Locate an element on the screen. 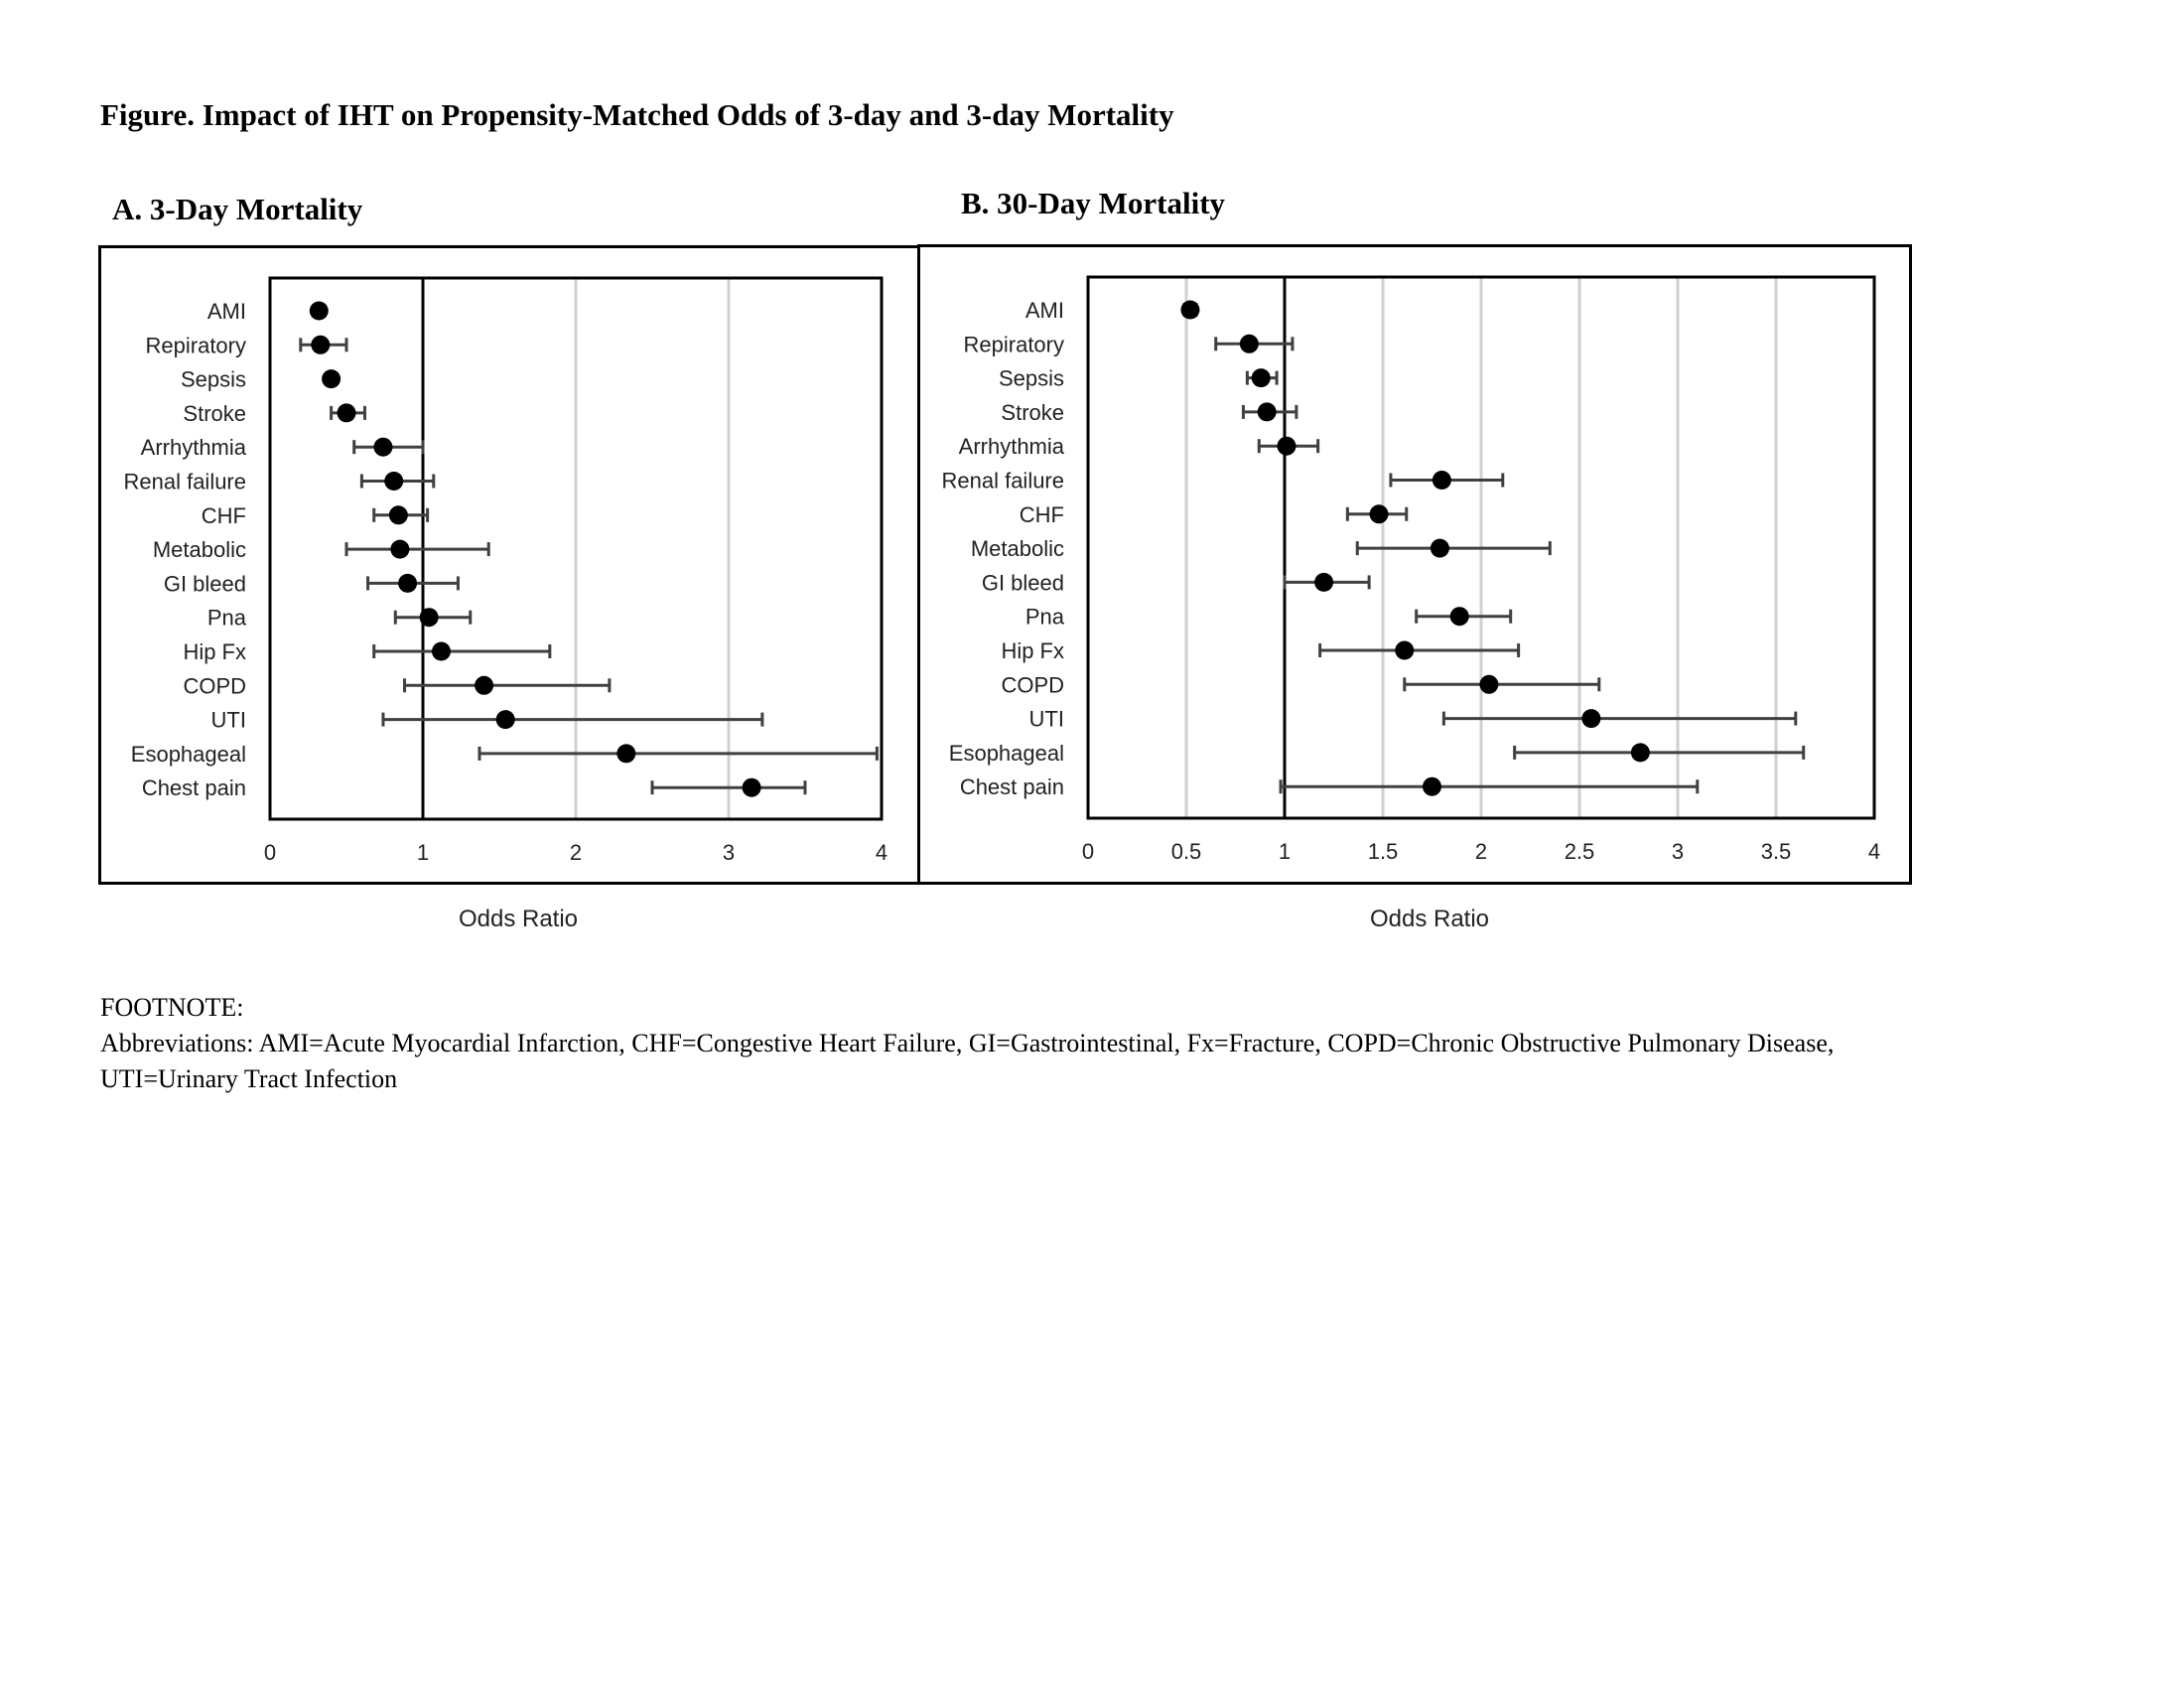 The width and height of the screenshot is (2184, 1688). panel-b-title: B. 30-Day Mortality is located at coordinates (1093, 203).